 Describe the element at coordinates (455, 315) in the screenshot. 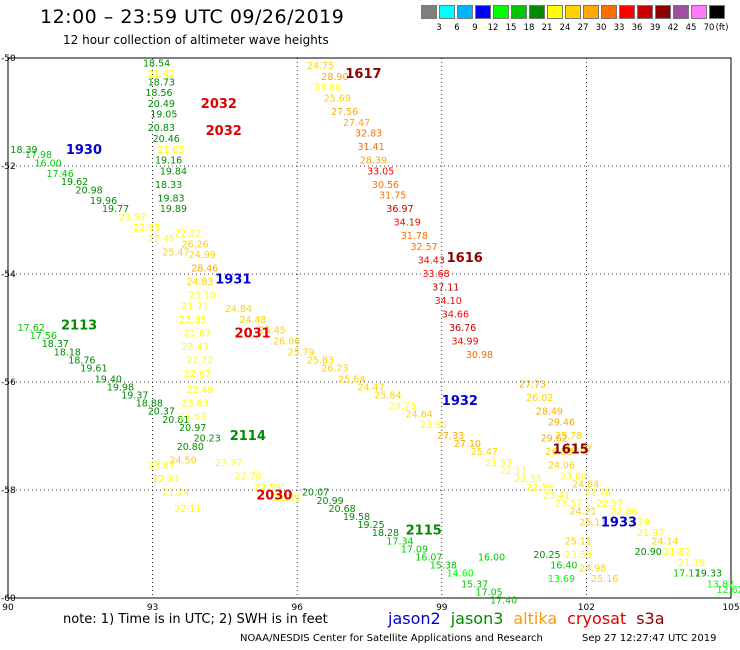

I see `data-label: 34.66` at that location.